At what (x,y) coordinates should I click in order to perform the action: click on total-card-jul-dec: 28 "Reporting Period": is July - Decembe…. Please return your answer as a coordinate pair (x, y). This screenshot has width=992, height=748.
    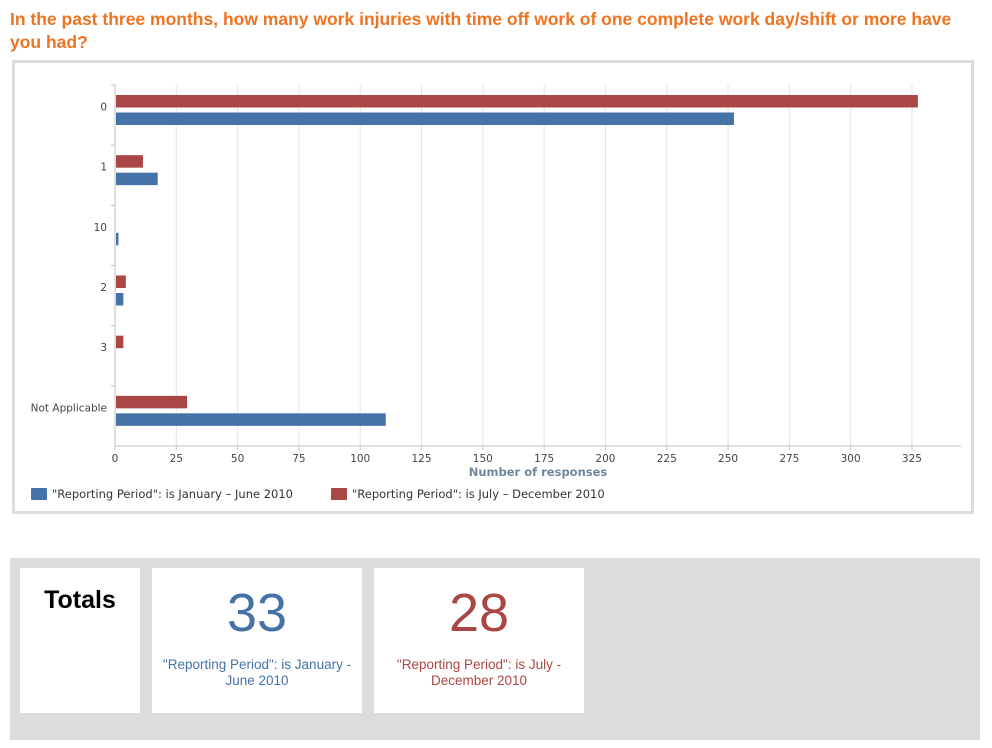
    Looking at the image, I should click on (479, 640).